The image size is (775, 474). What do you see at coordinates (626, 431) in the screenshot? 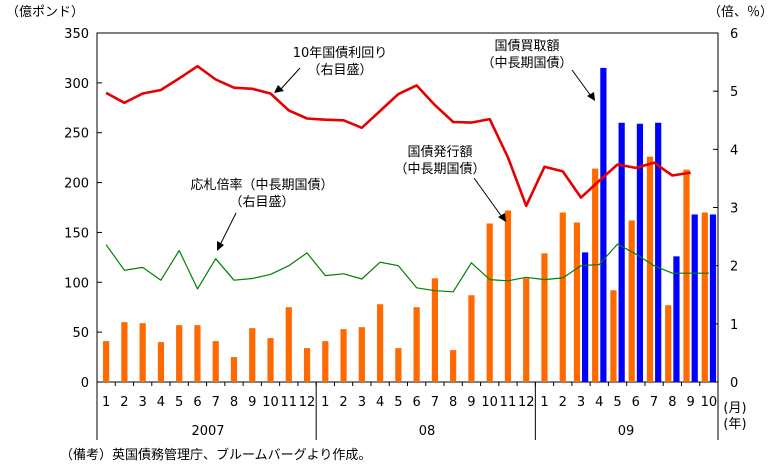
I see `year-label-09: 09` at bounding box center [626, 431].